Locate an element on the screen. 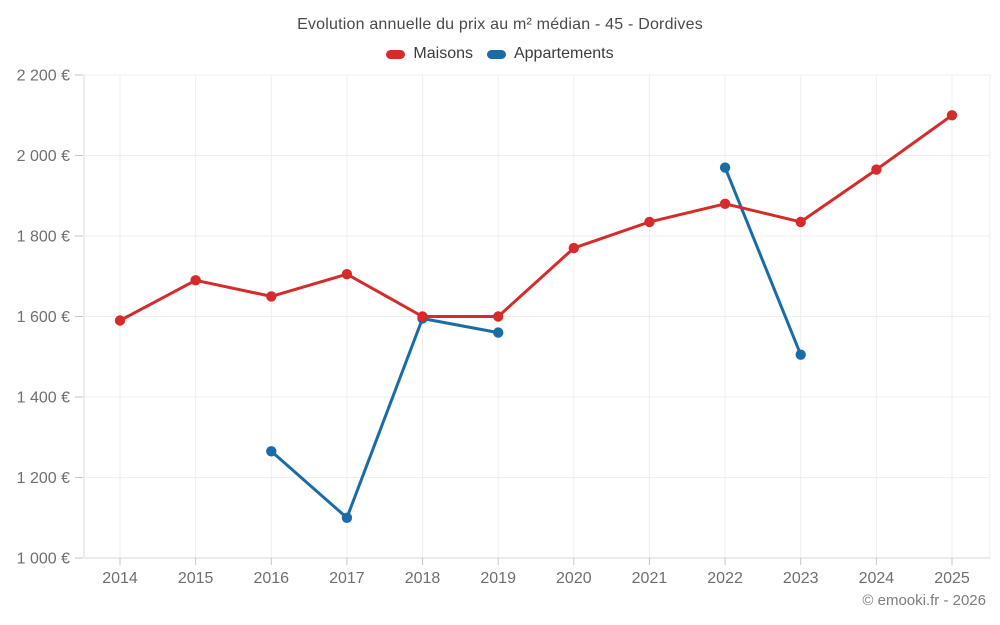  data-point-appartements-2019 is located at coordinates (498, 332).